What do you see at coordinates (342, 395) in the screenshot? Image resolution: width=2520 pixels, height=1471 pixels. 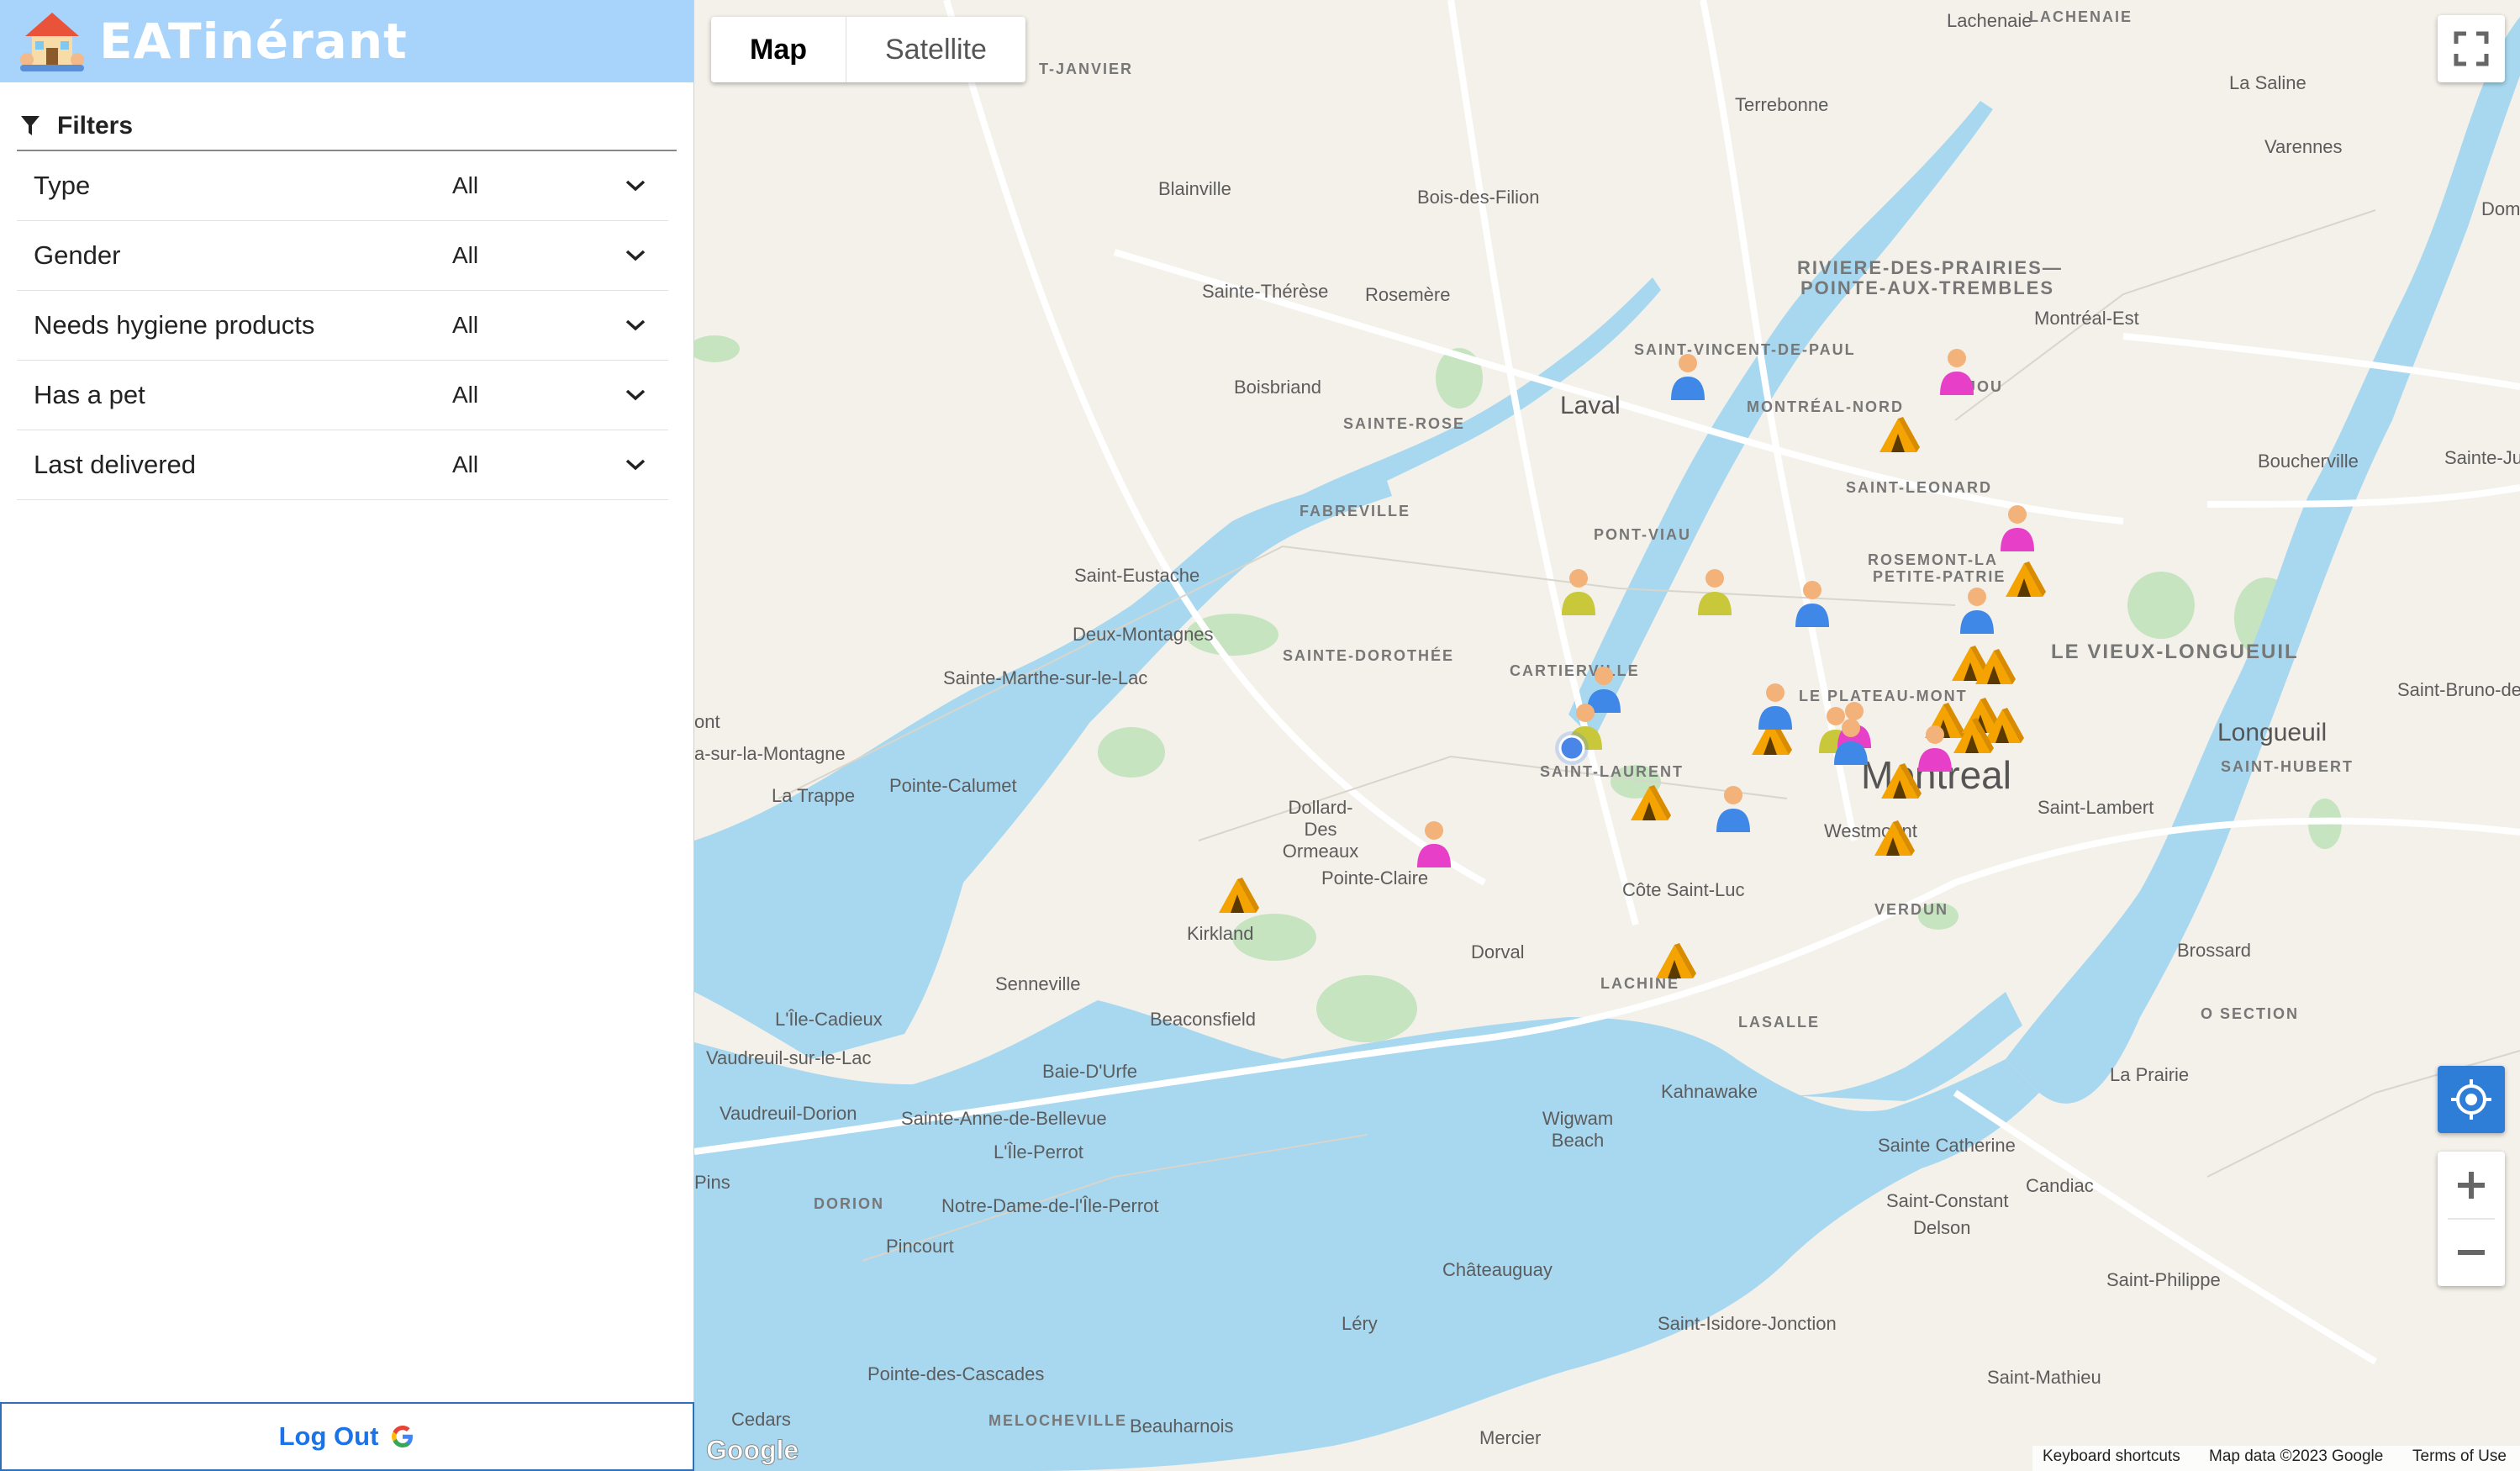 I see `filter-pet: Has a pet All` at bounding box center [342, 395].